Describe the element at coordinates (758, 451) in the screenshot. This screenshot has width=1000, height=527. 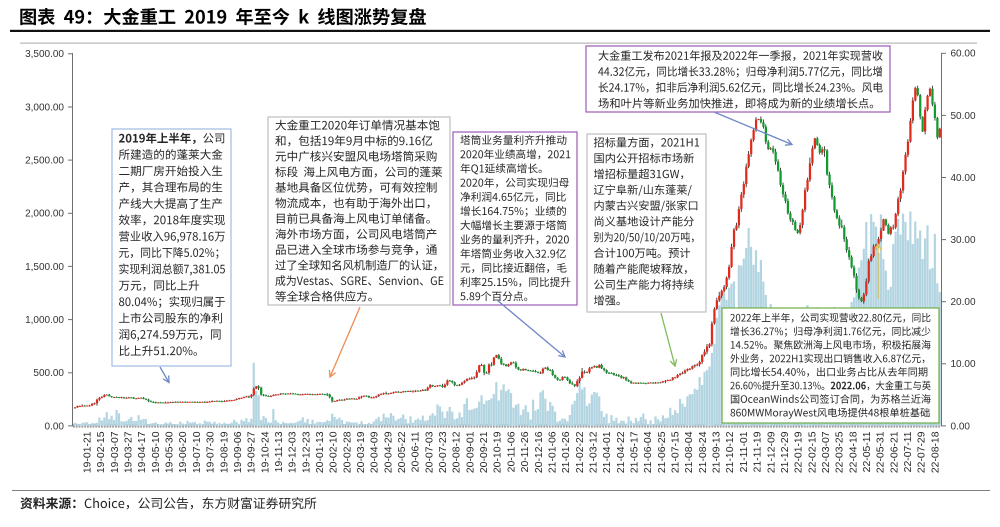
I see `svg-text: 21-11-19` at that location.